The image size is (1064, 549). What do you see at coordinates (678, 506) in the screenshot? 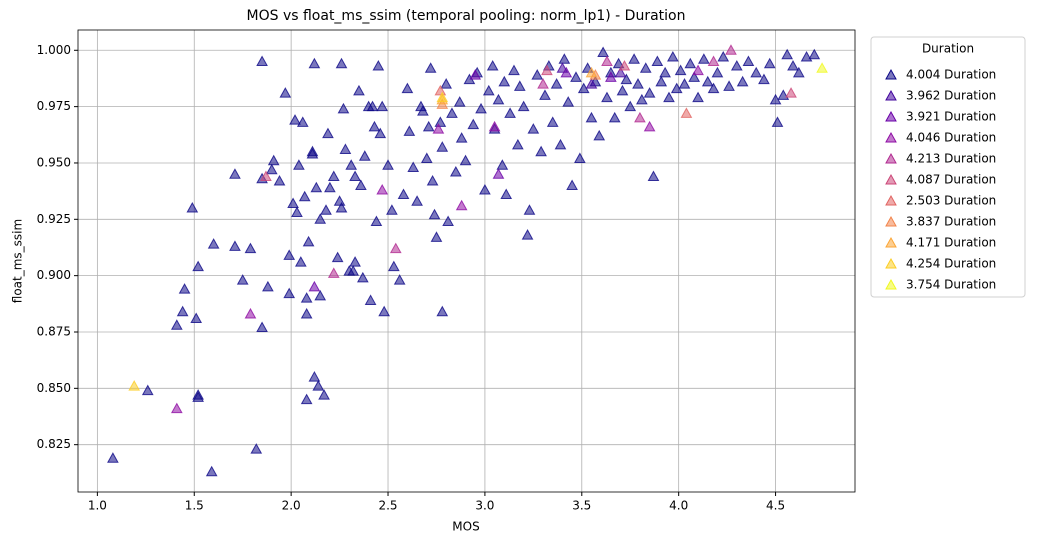
I see `x-tick-label: 4.0` at bounding box center [678, 506].